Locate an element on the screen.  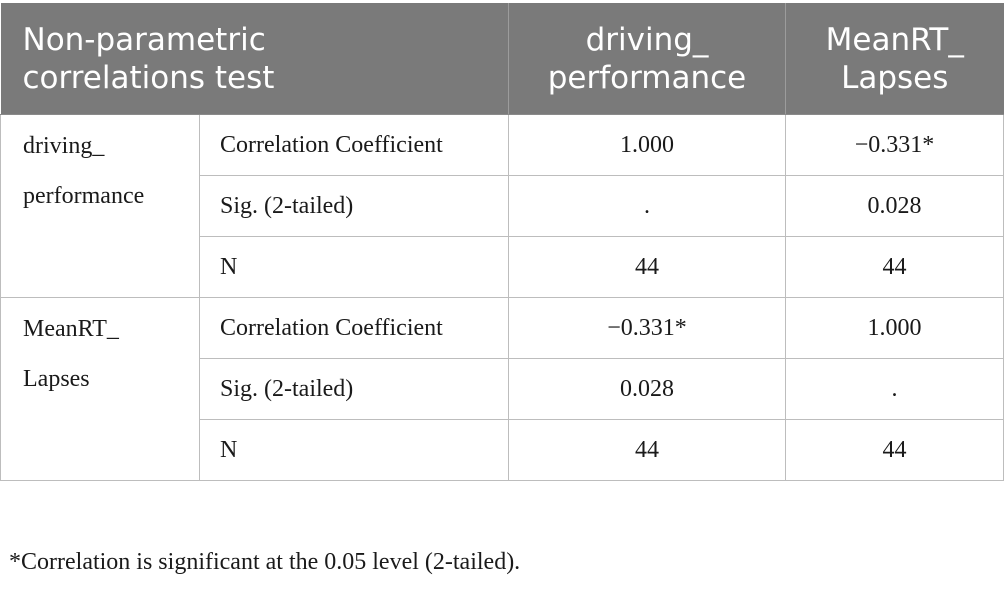
row-group-label-driving-performance: driving_ performance is located at coordinates (100, 206).